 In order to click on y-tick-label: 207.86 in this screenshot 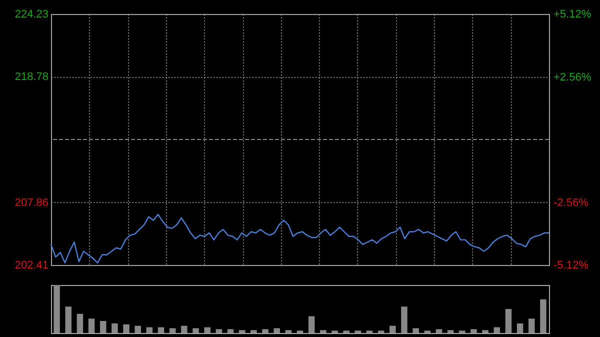, I will do `click(31, 202)`.